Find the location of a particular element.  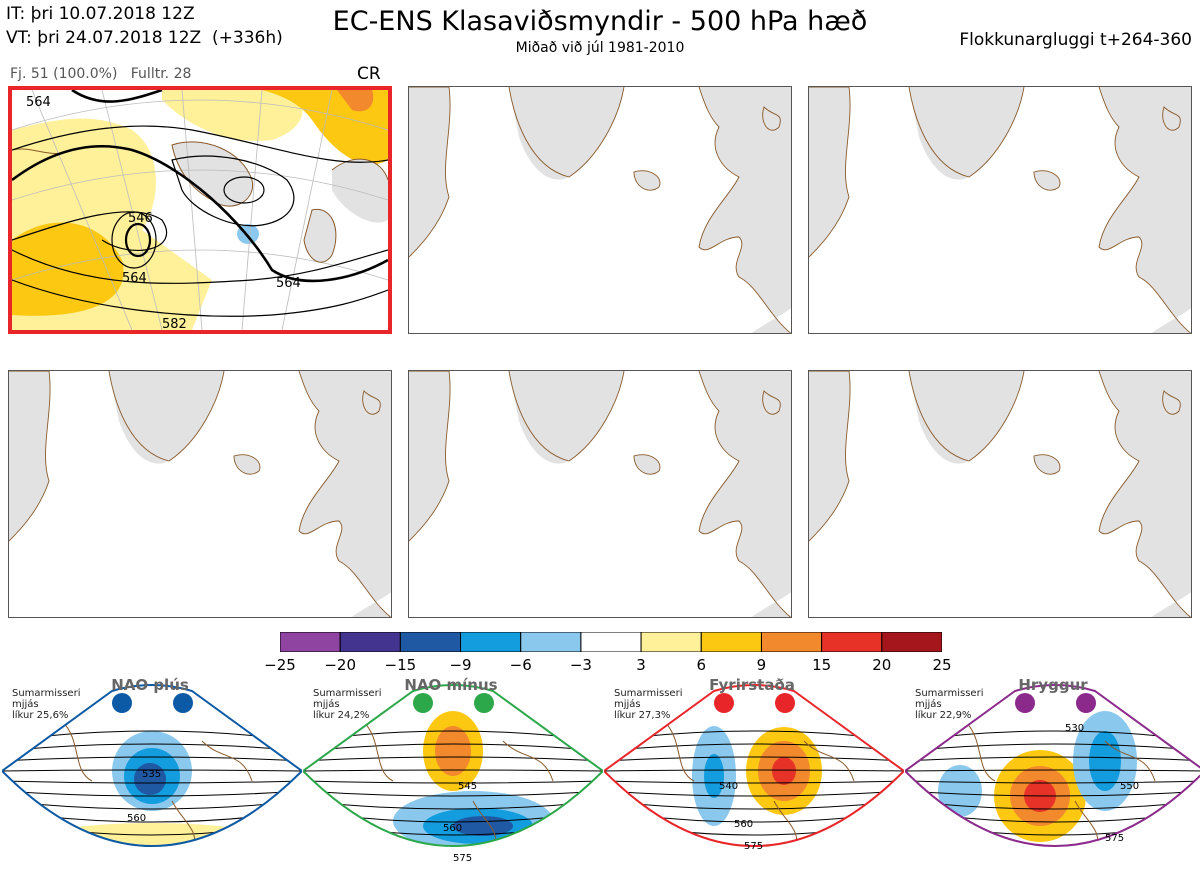

climatology-regime-name: NAO mínus is located at coordinates (451, 685).